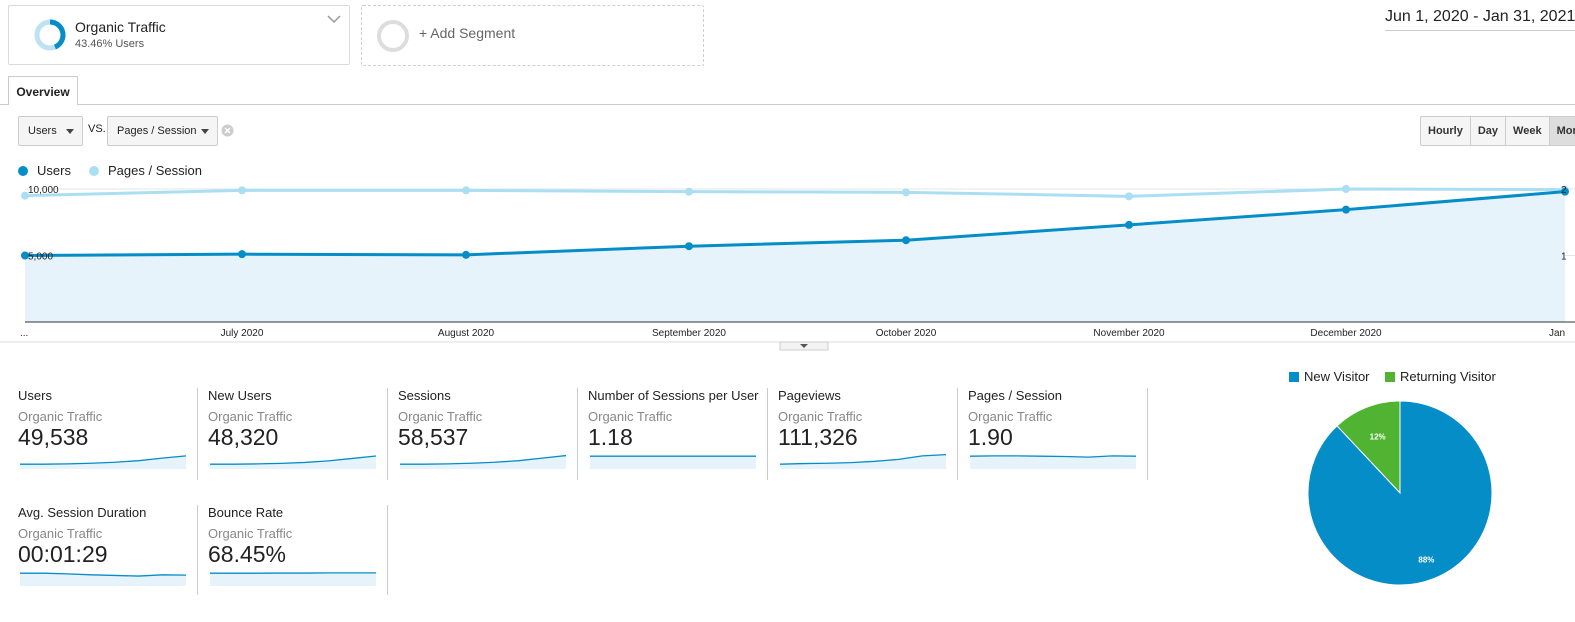 The image size is (1575, 622). What do you see at coordinates (227, 130) in the screenshot?
I see `remove-metric-icon` at bounding box center [227, 130].